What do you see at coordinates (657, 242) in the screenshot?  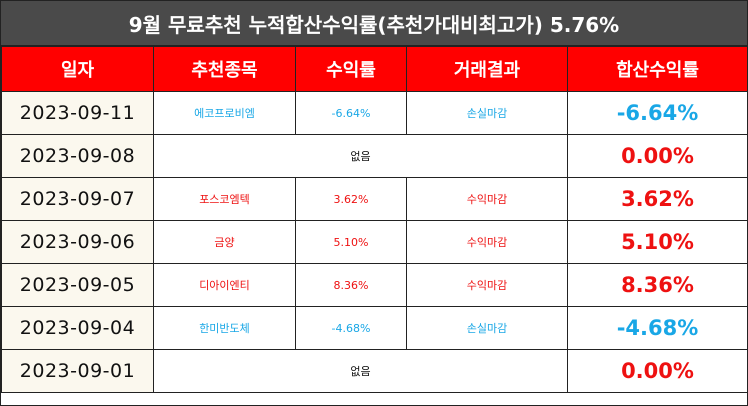 I see `row-total-return: 5.10%` at bounding box center [657, 242].